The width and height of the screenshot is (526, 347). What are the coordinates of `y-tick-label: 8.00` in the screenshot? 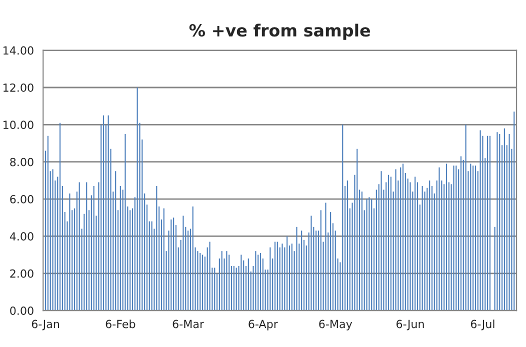 It's located at (22, 162).